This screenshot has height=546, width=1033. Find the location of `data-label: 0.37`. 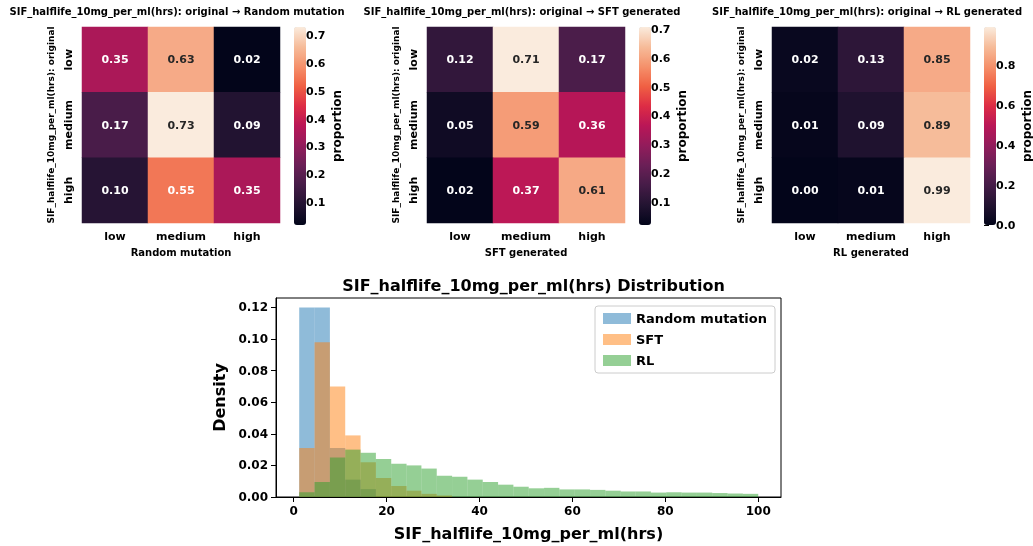

data-label: 0.37 is located at coordinates (526, 190).